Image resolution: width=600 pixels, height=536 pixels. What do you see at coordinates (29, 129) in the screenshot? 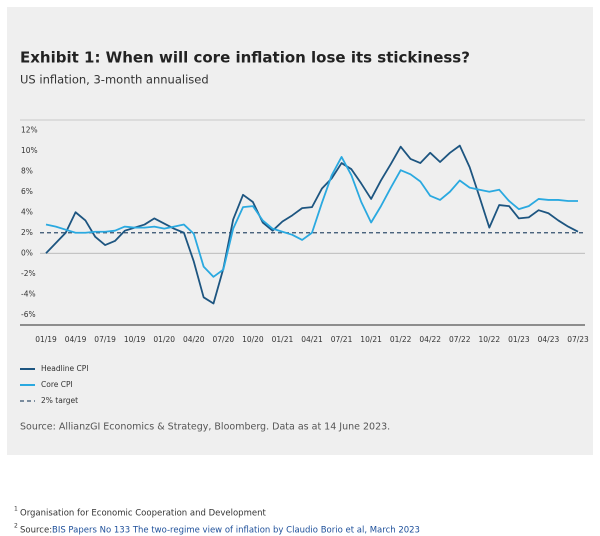
I see `y-tick-label: 12%` at bounding box center [29, 129].